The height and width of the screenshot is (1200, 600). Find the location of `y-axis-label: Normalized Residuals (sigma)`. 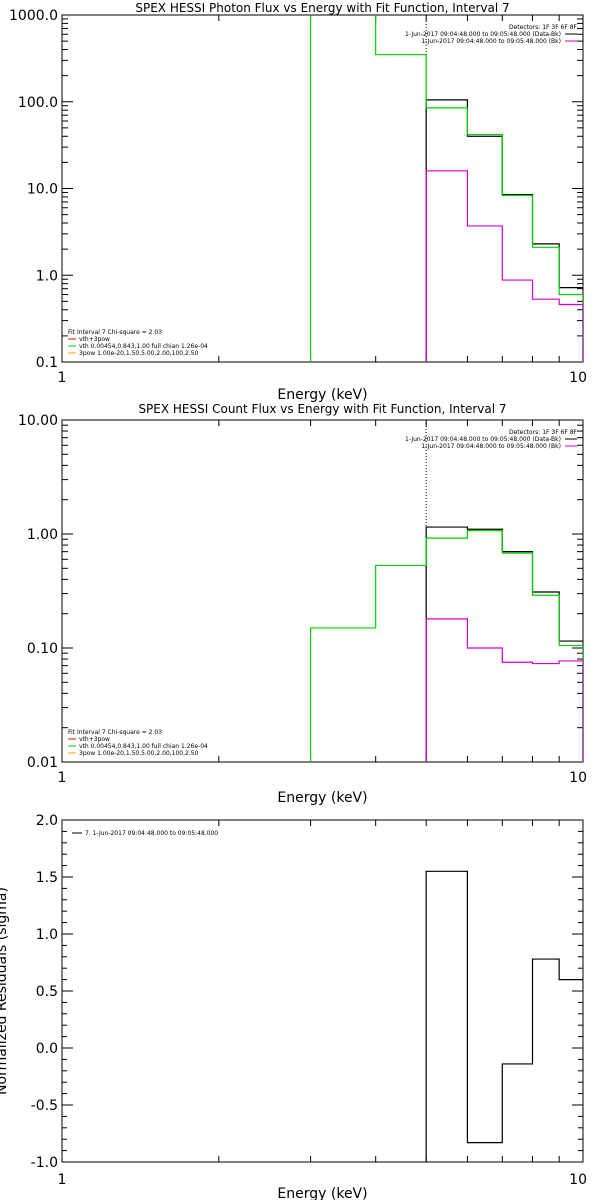

y-axis-label: Normalized Residuals (sigma) is located at coordinates (5, 991).